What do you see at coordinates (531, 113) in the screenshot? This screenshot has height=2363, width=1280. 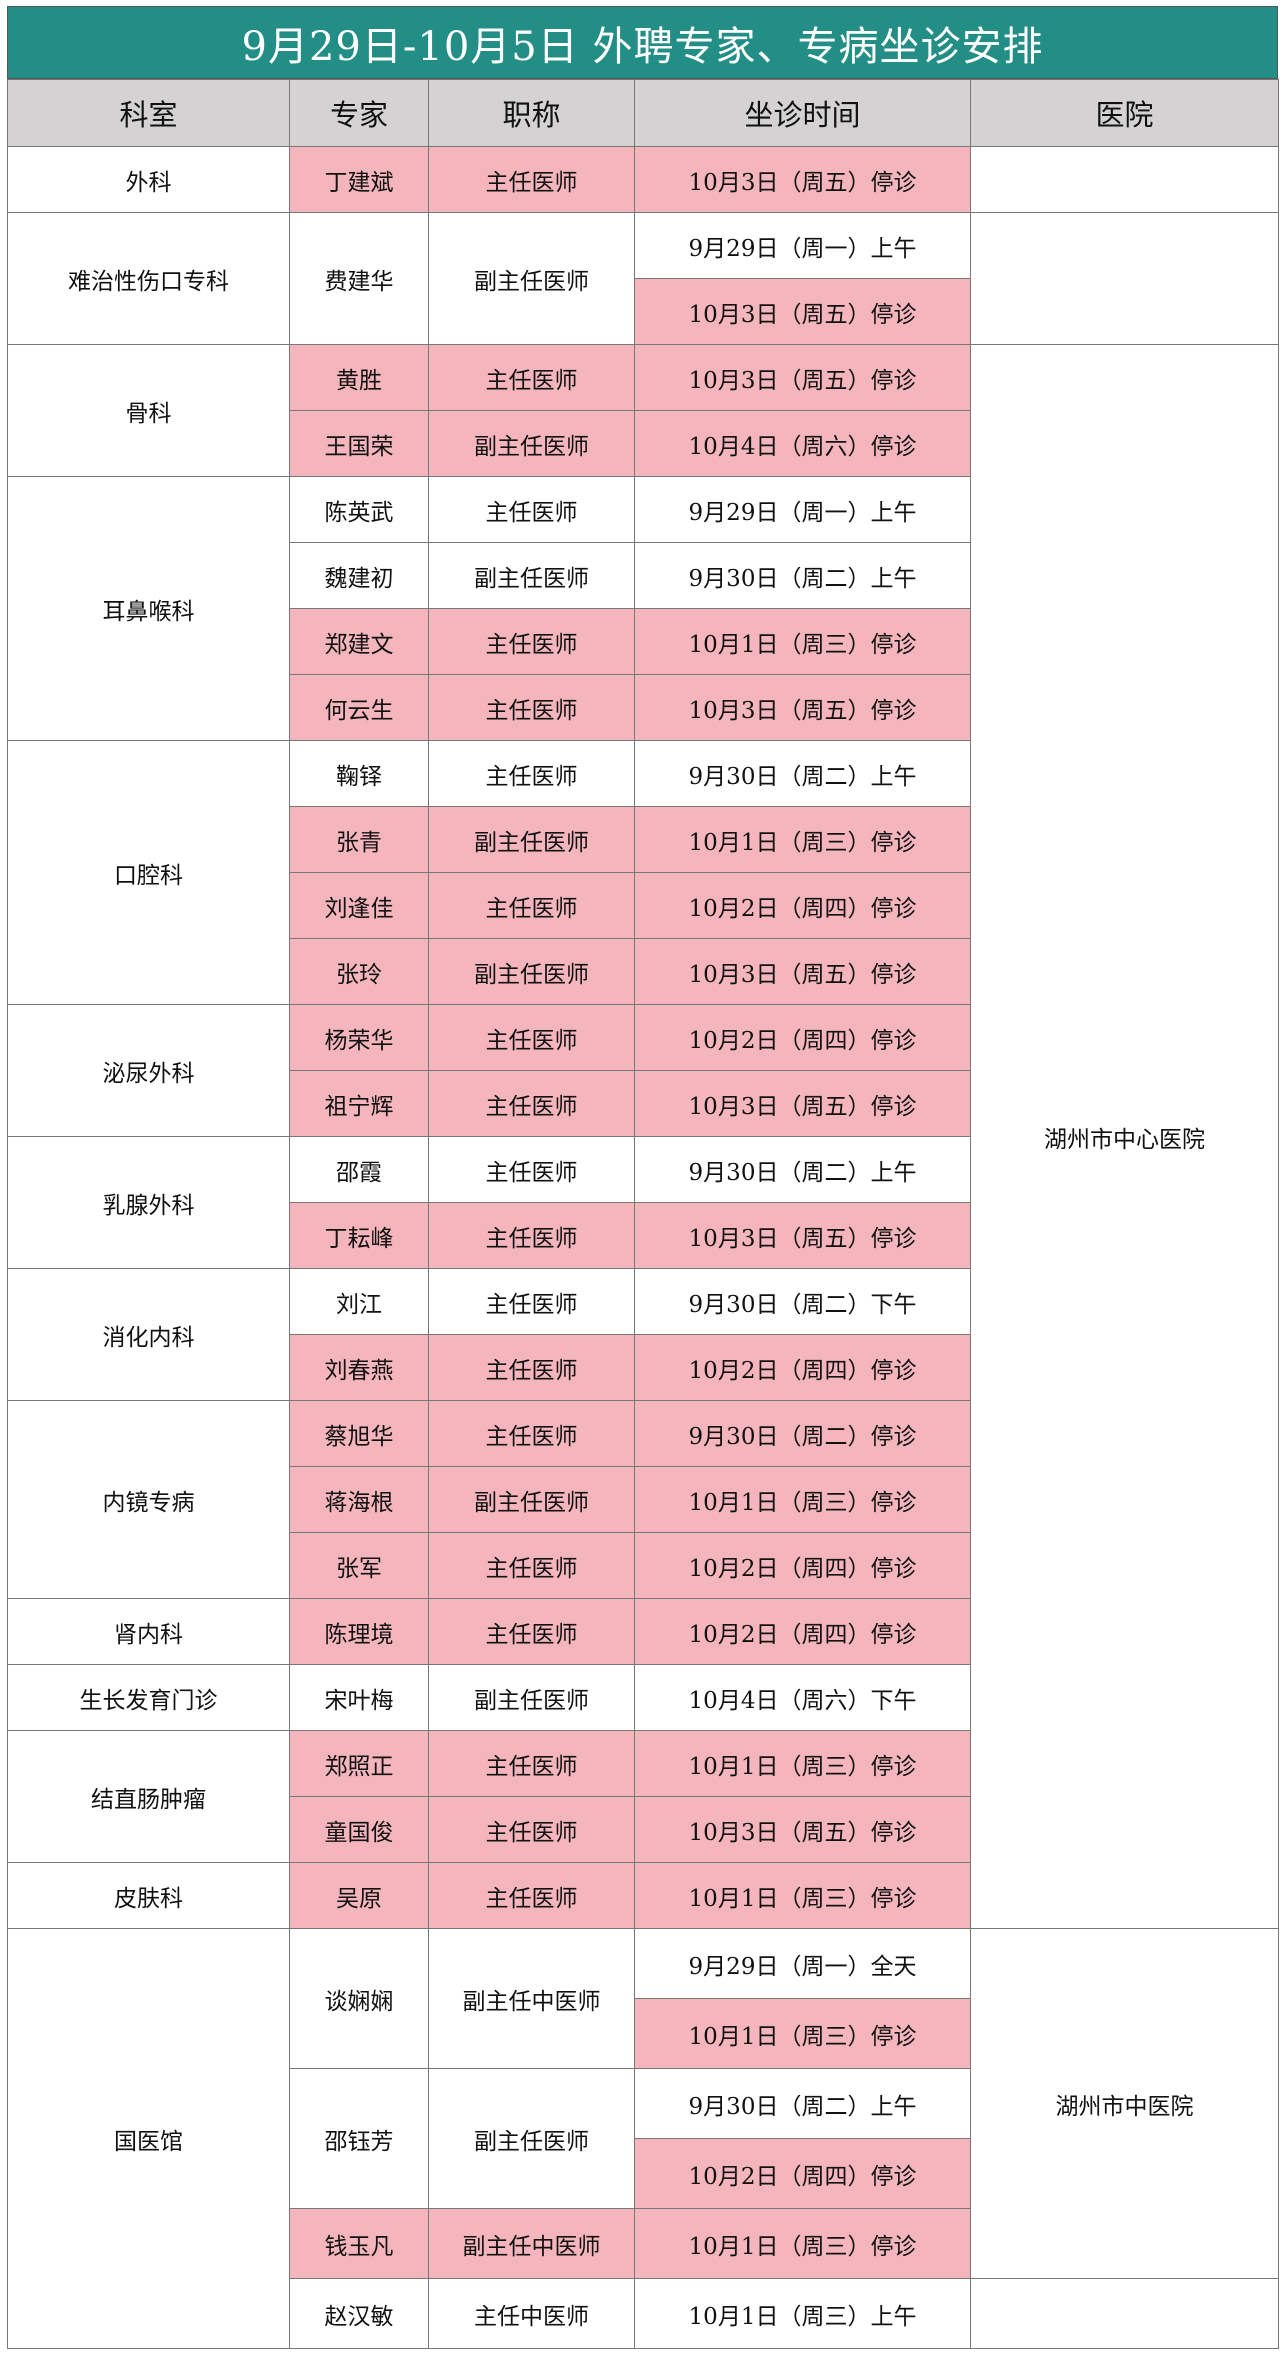 I see `header-title: 职称` at bounding box center [531, 113].